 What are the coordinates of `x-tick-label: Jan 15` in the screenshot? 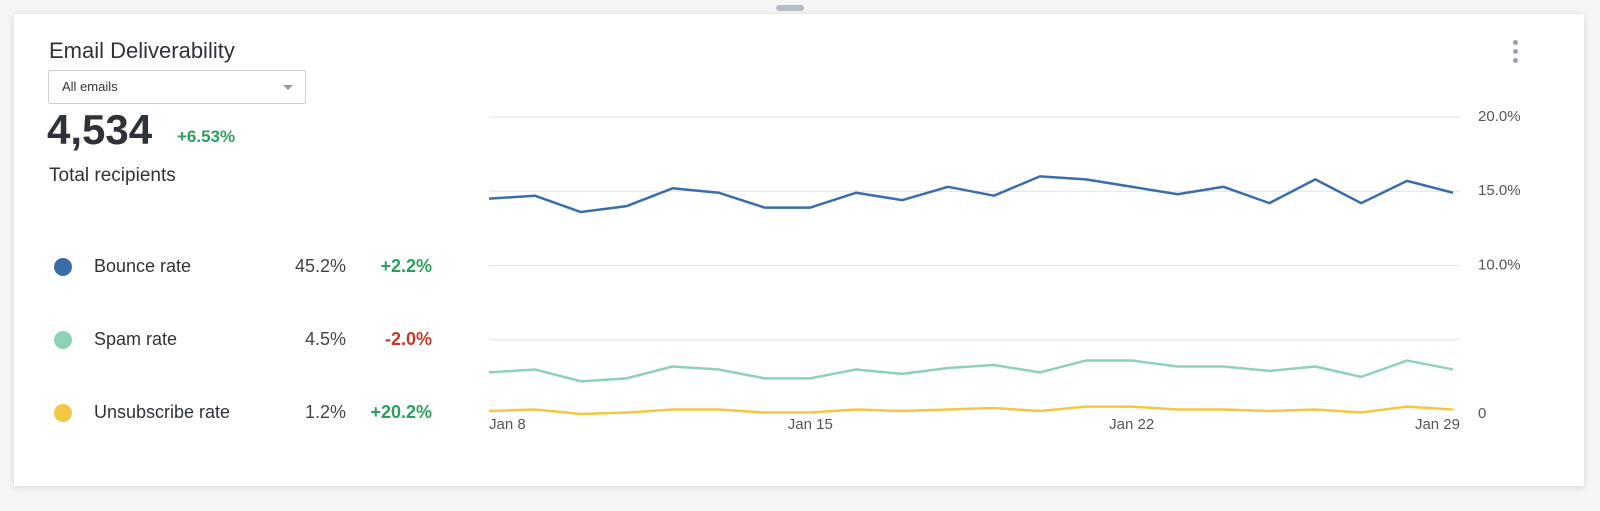 It's located at (810, 424).